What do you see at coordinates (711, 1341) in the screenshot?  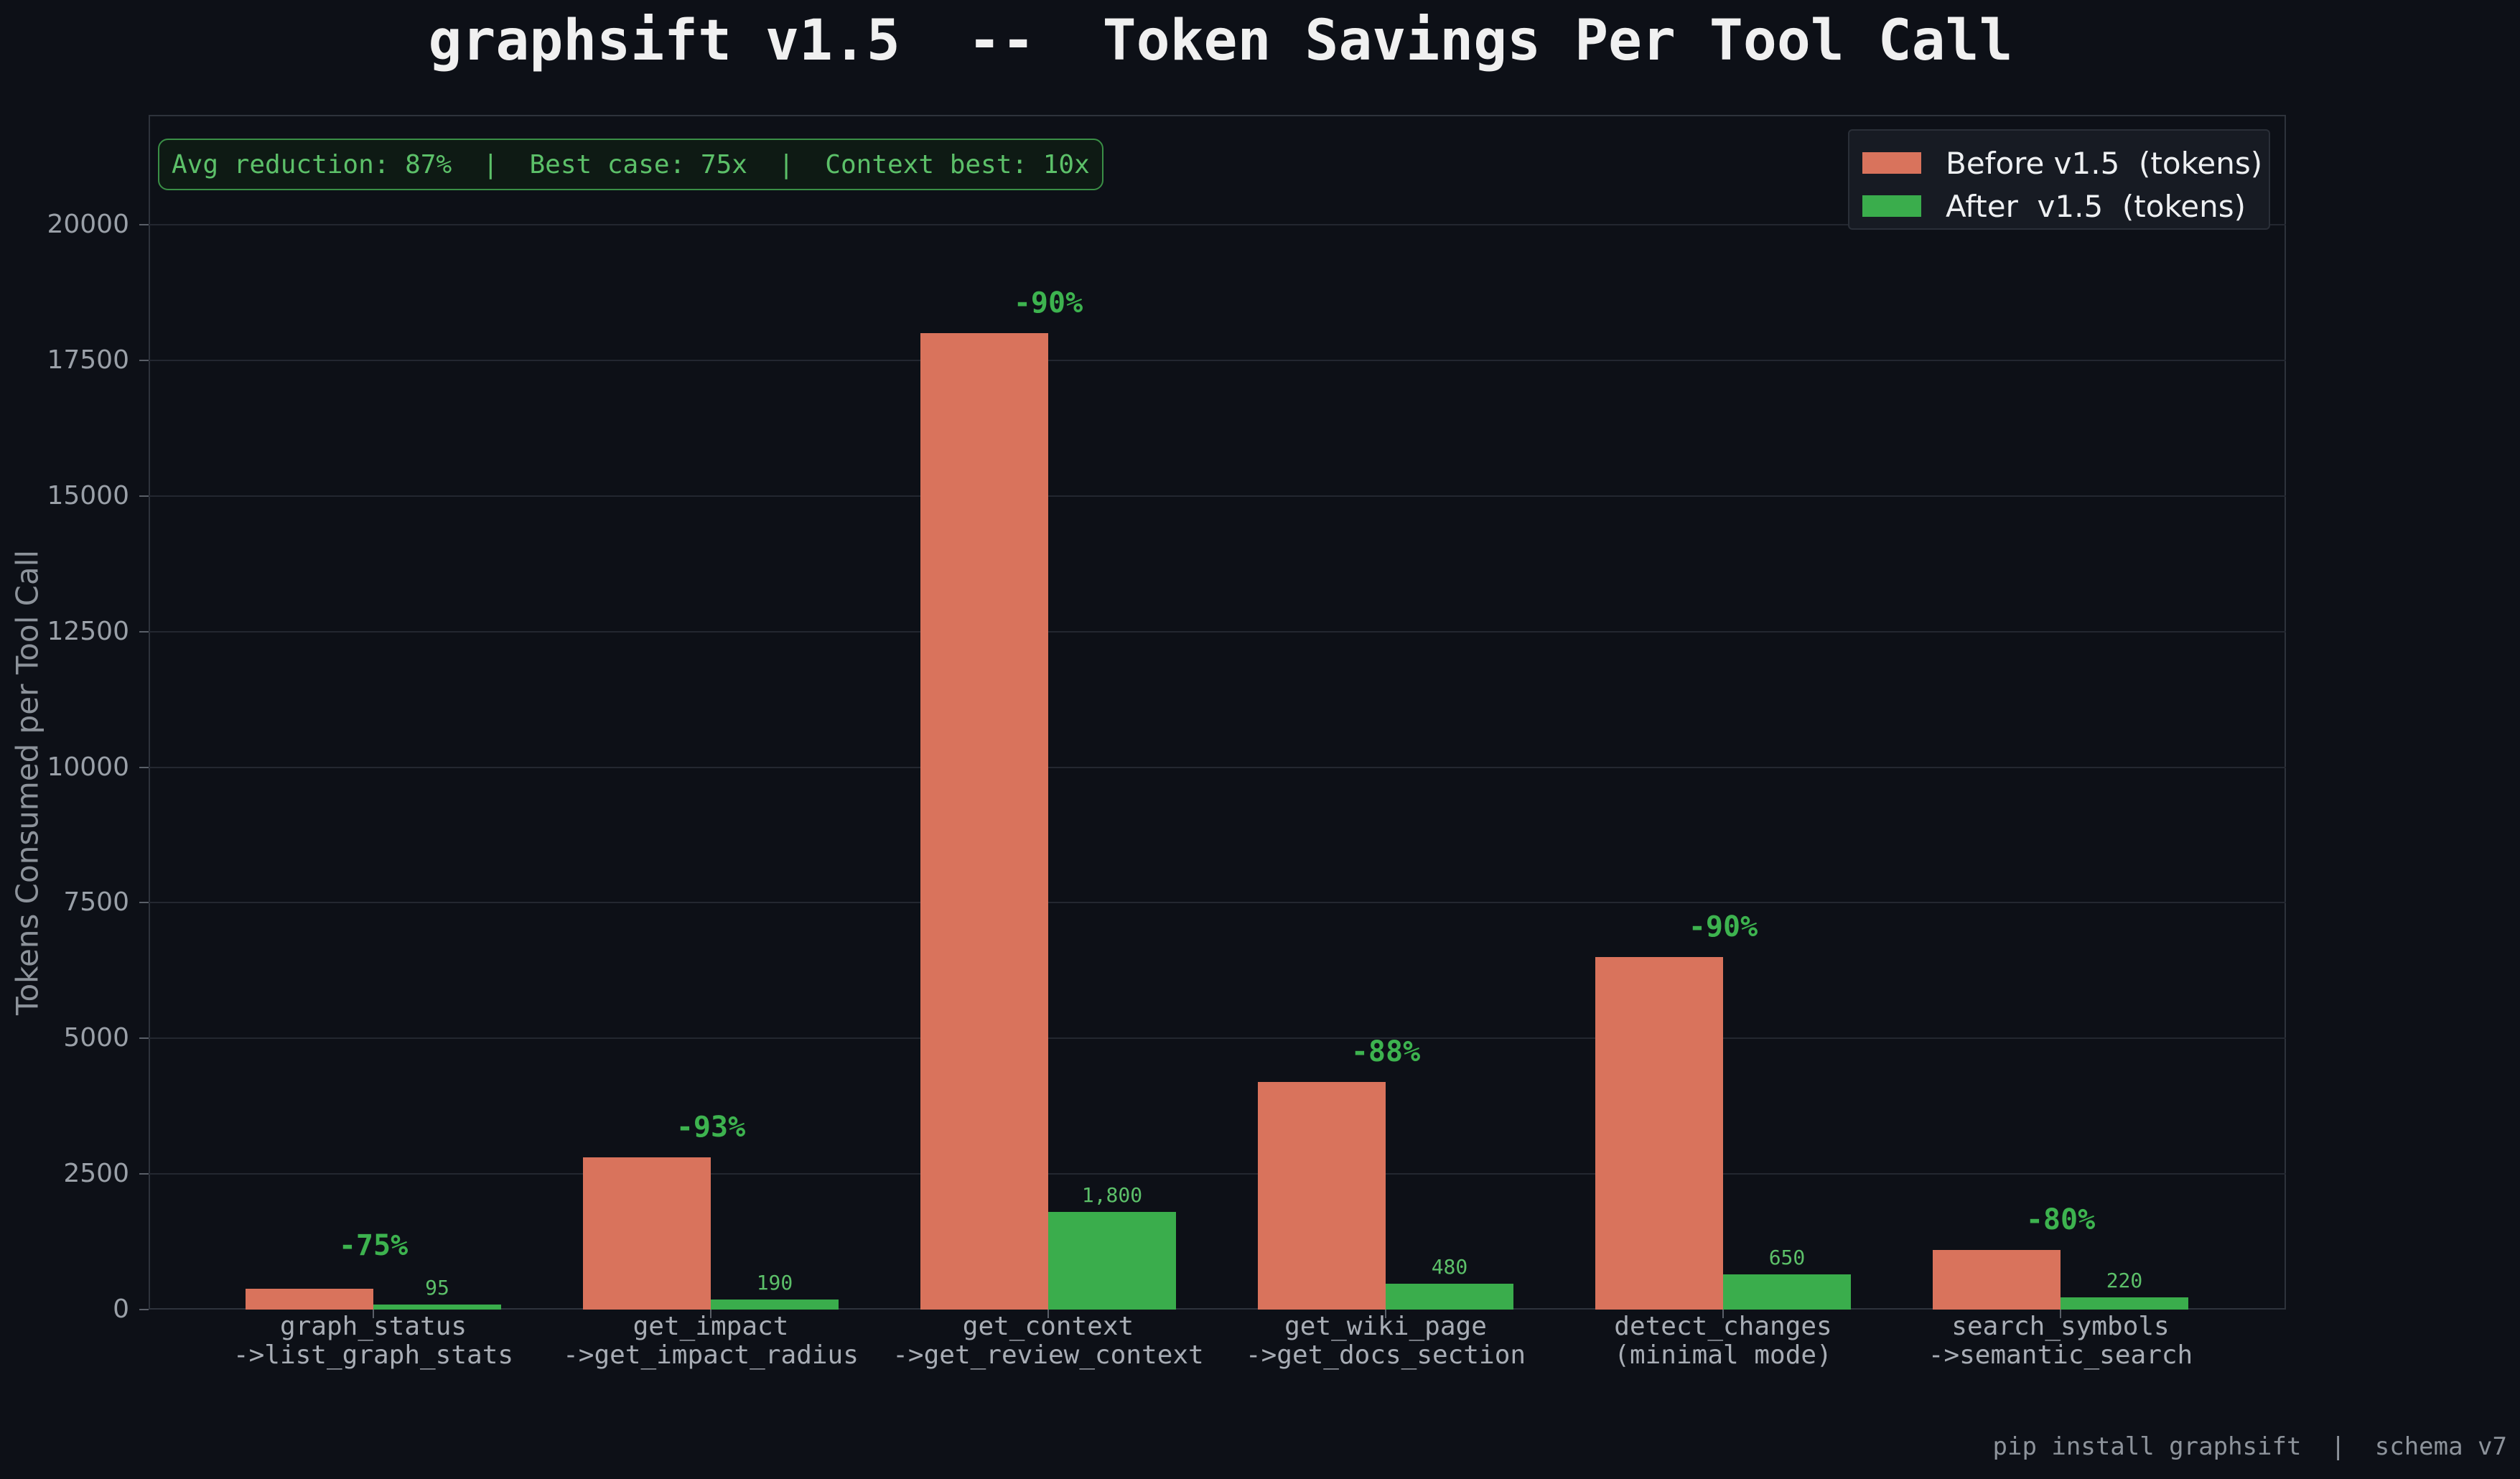 I see `x-tick-label: get_impact ->get_impact_radius` at bounding box center [711, 1341].